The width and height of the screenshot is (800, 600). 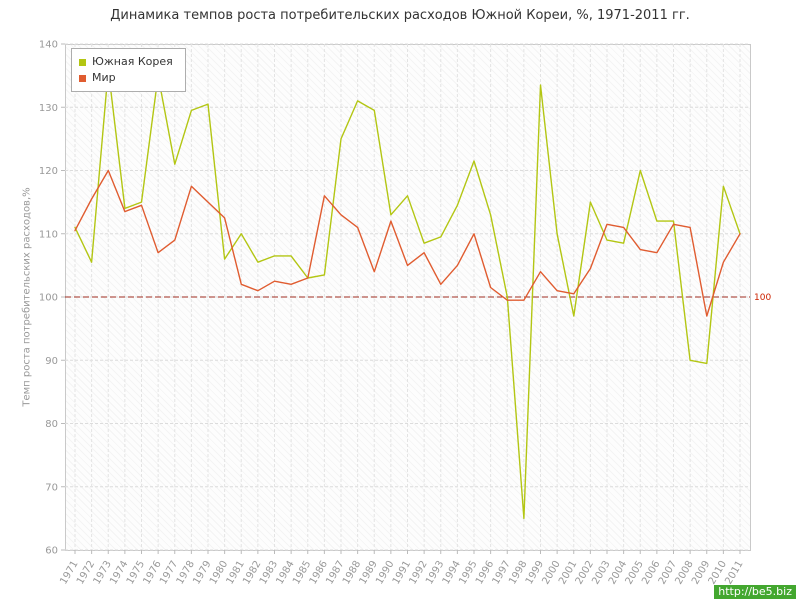 I want to click on y-tick-label: 90, so click(x=51, y=361).